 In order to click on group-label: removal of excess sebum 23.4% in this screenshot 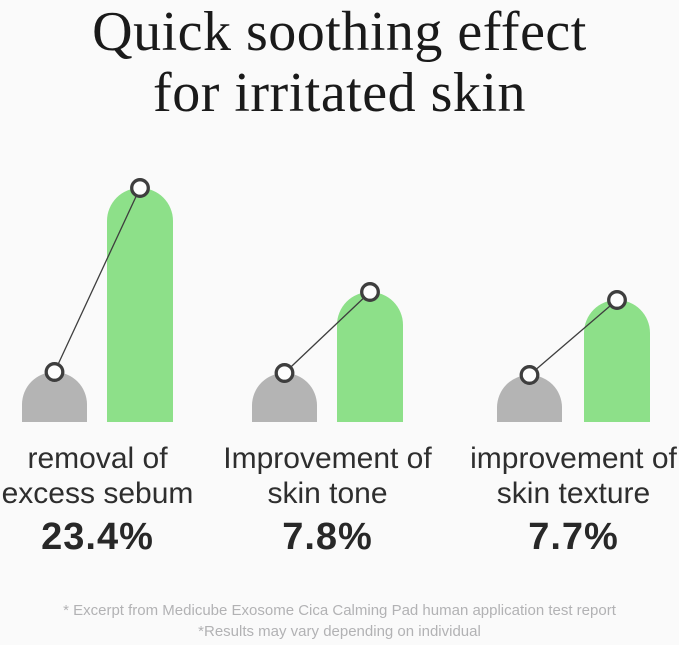, I will do `click(119, 500)`.